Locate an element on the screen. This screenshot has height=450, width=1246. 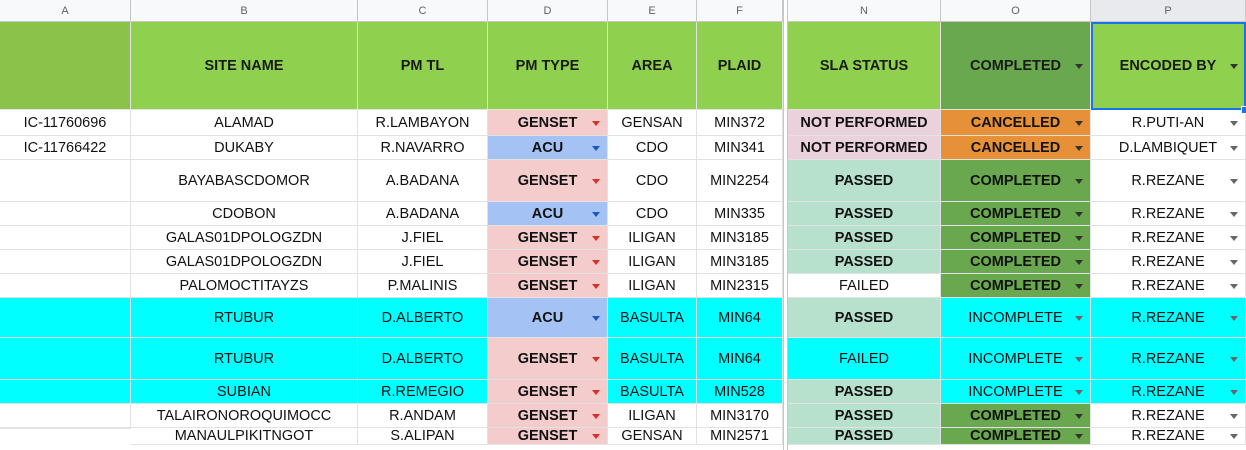
column-header-b: B is located at coordinates (244, 11).